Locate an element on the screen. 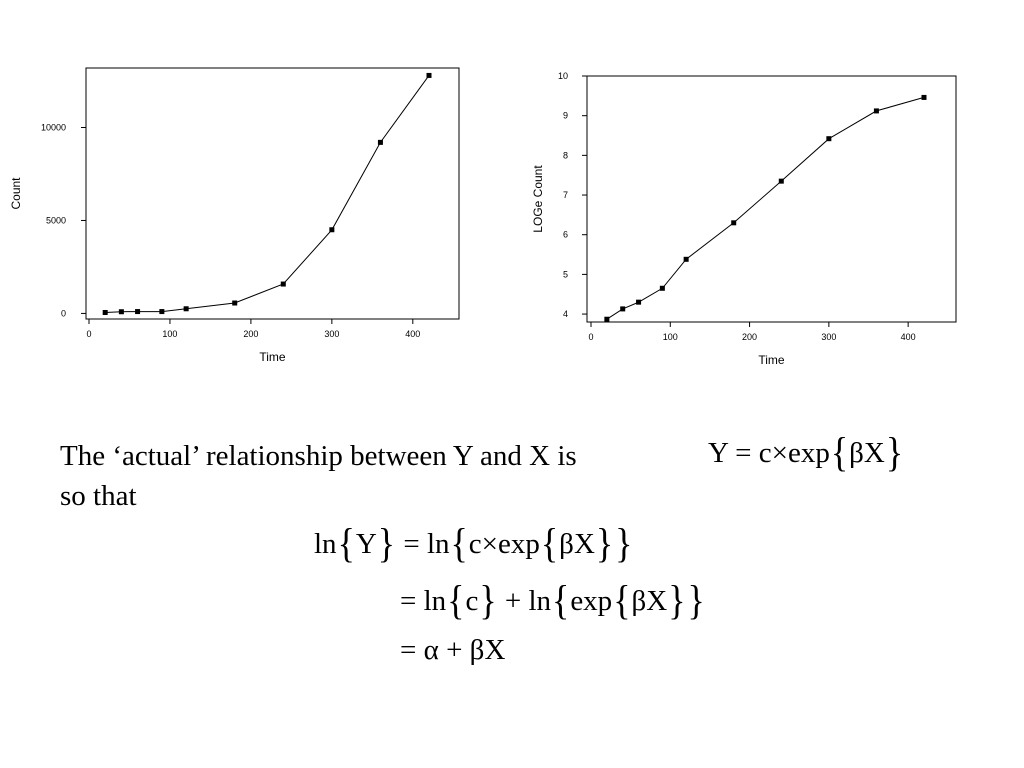  model-equation: Y = c×exp{βX} is located at coordinates (806, 452).